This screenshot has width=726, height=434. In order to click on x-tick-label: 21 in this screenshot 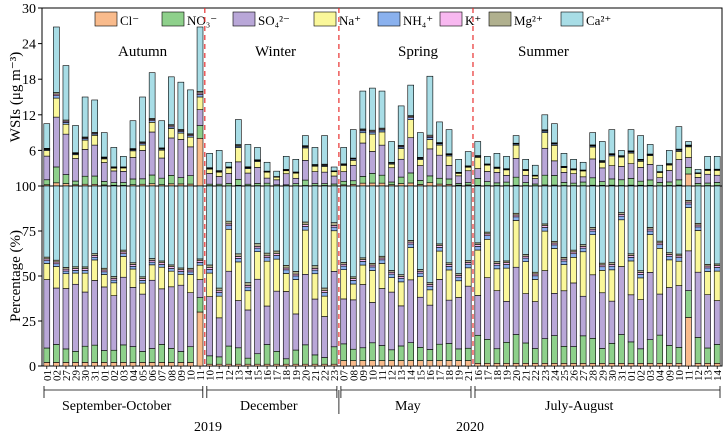, I will do `click(527, 375)`.